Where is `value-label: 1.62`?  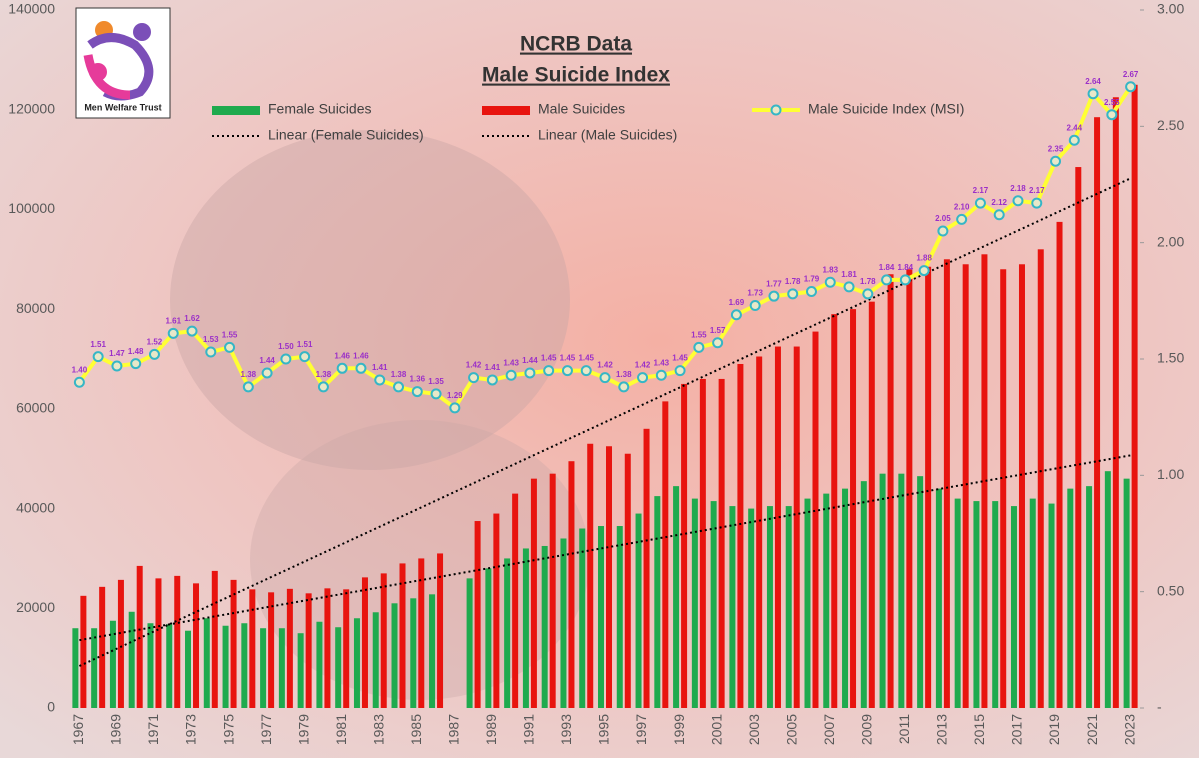 value-label: 1.62 is located at coordinates (192, 318).